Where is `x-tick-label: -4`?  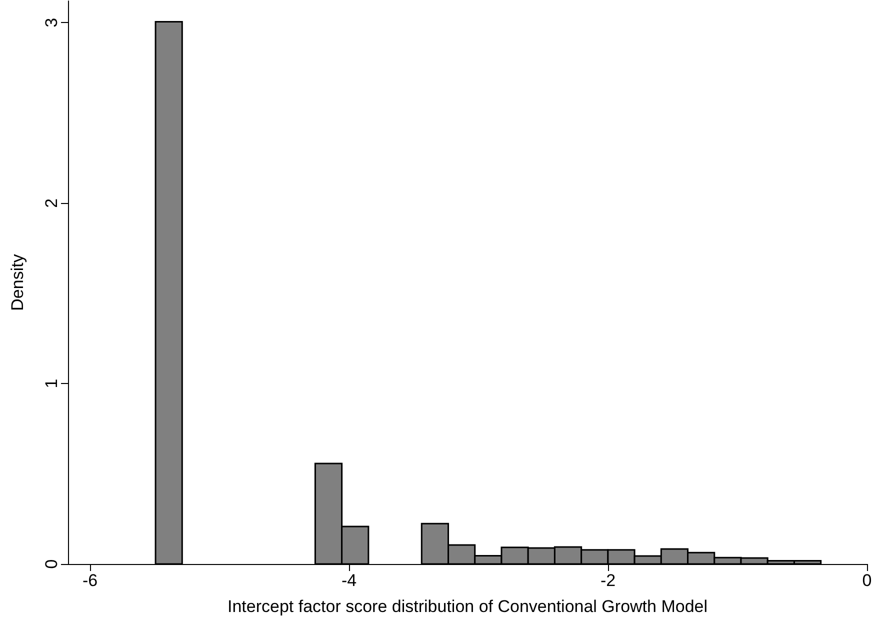 x-tick-label: -4 is located at coordinates (349, 580).